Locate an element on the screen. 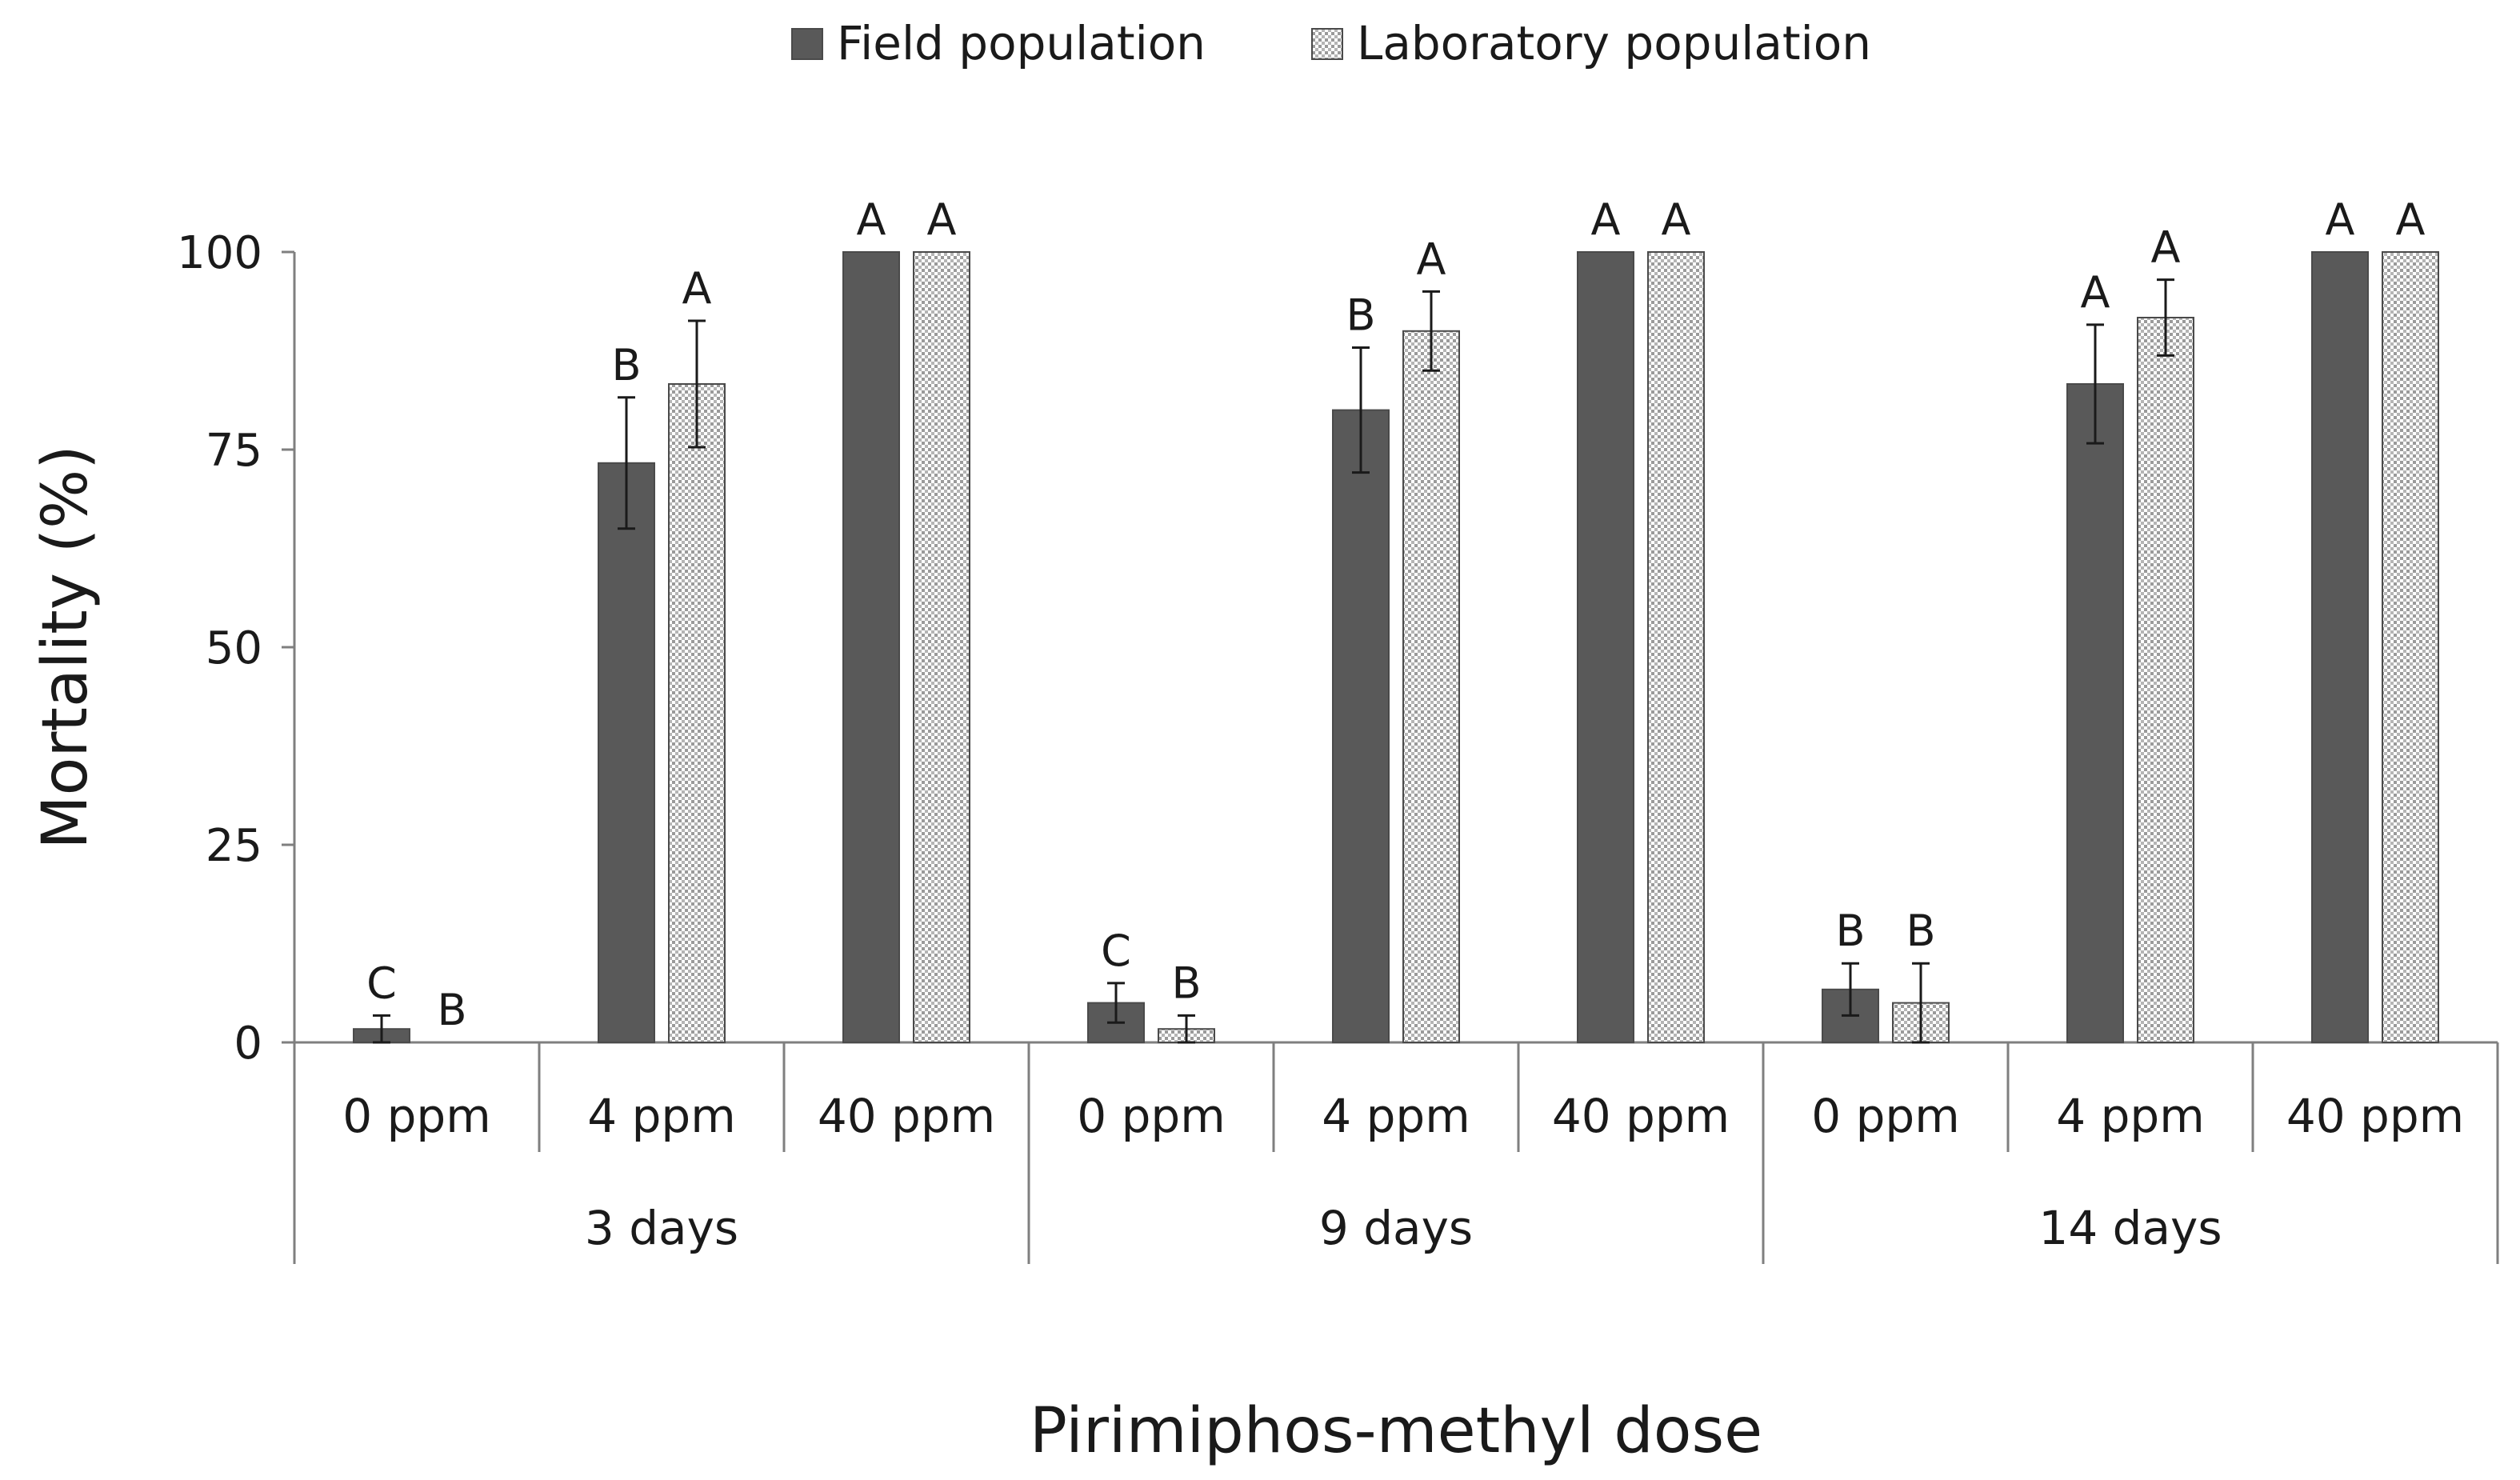  group-label: 9 days is located at coordinates (1396, 1228).